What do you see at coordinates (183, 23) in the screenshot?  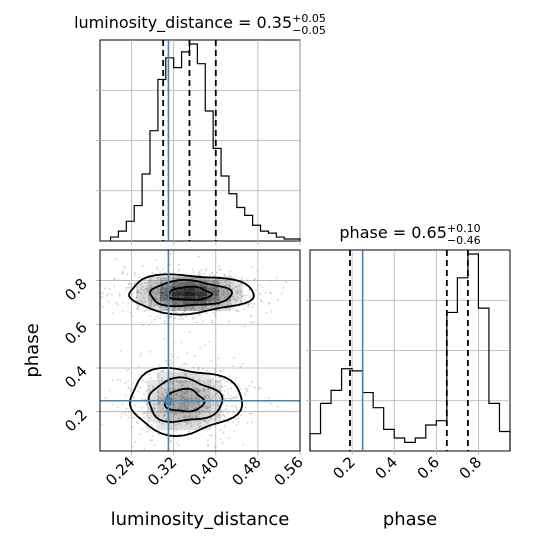 I see `ld-hist-title-main: luminosity_distance = 0.35` at bounding box center [183, 23].